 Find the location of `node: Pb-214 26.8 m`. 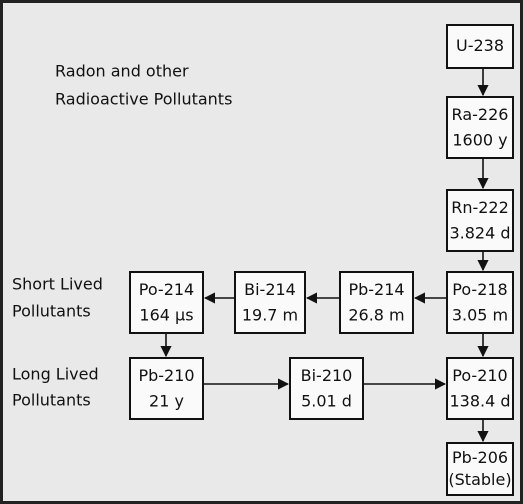

node: Pb-214 26.8 m is located at coordinates (376, 302).